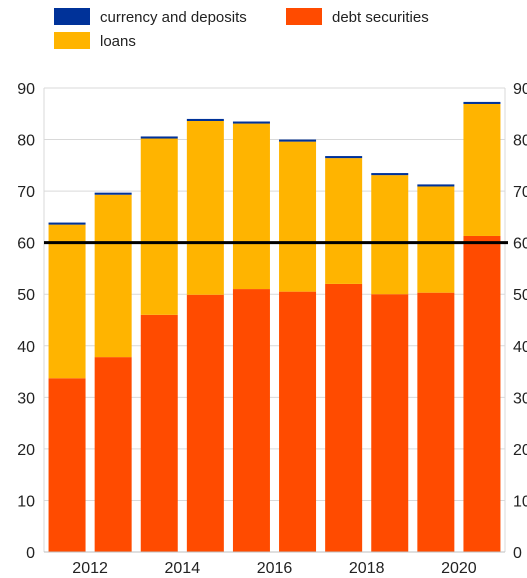 This screenshot has height=578, width=527. I want to click on bar-currency-and-deposits-2013, so click(159, 137).